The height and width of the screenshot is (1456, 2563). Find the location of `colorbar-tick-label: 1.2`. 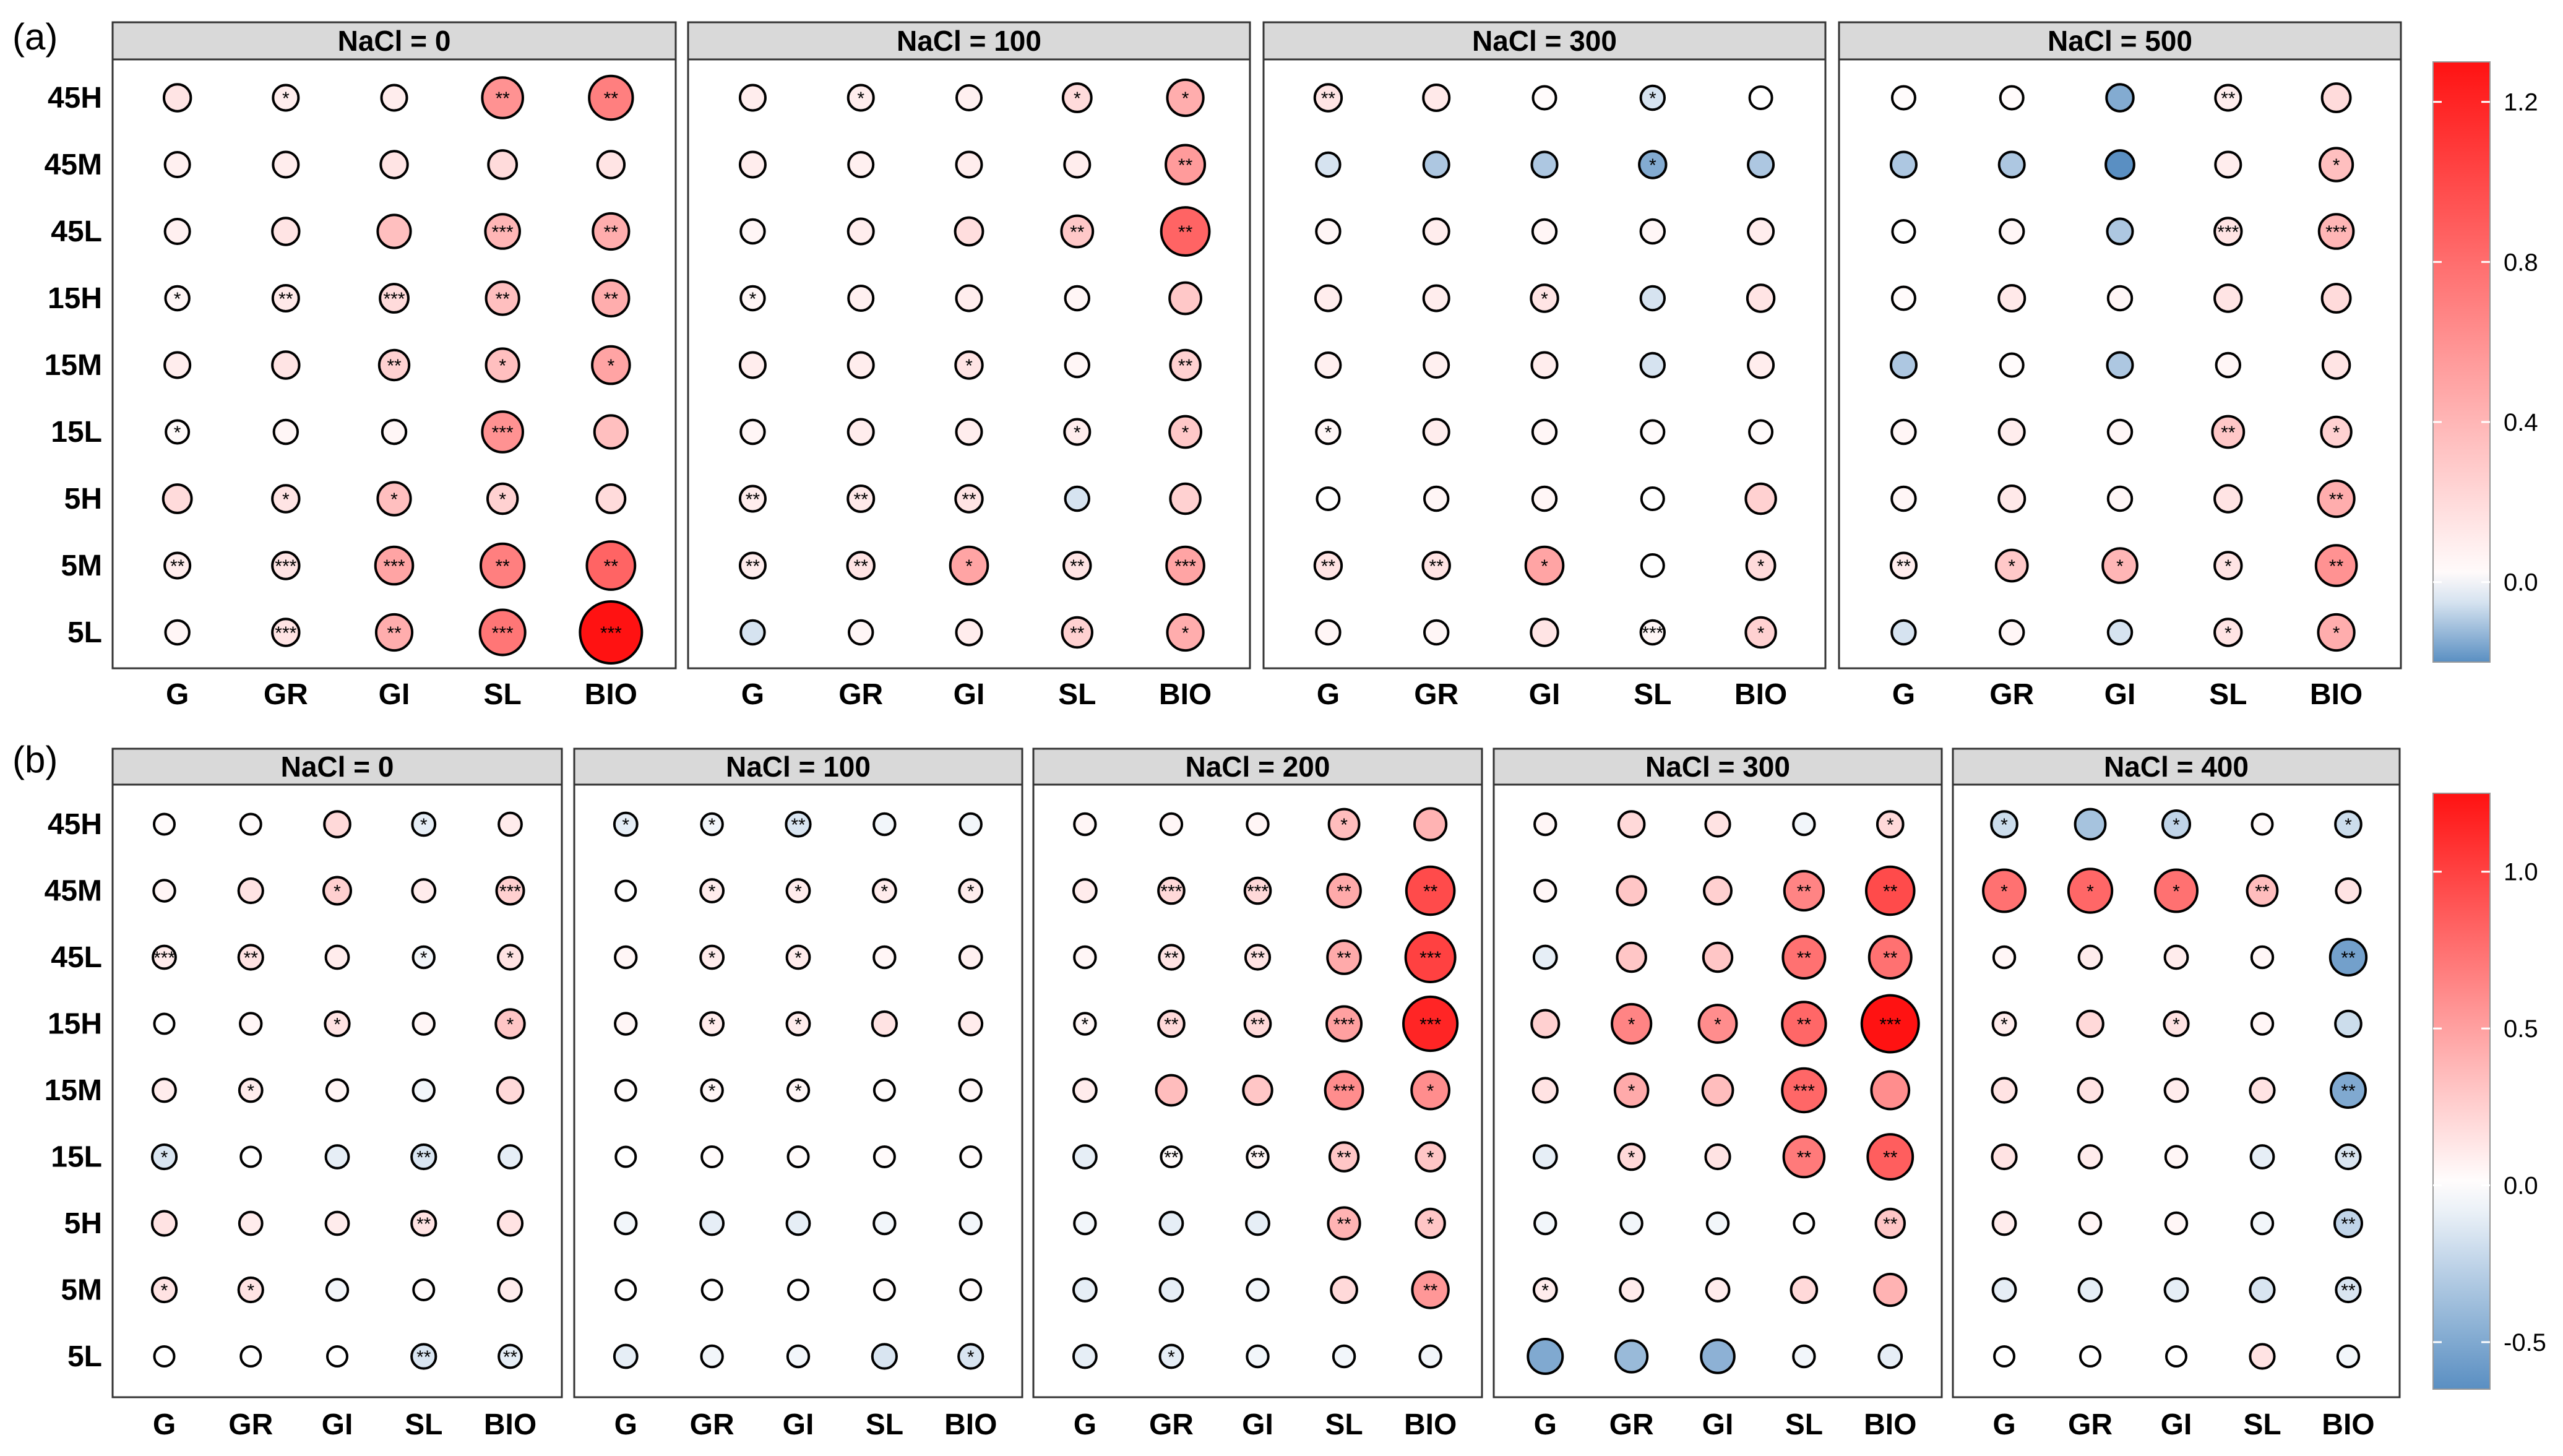

colorbar-tick-label: 1.2 is located at coordinates (2521, 102).